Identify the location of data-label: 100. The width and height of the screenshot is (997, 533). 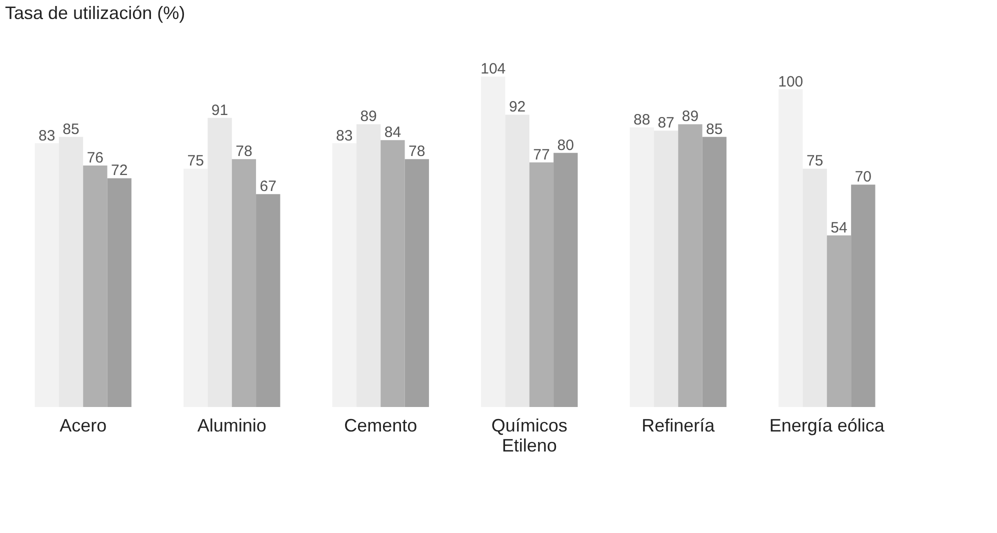
(791, 81).